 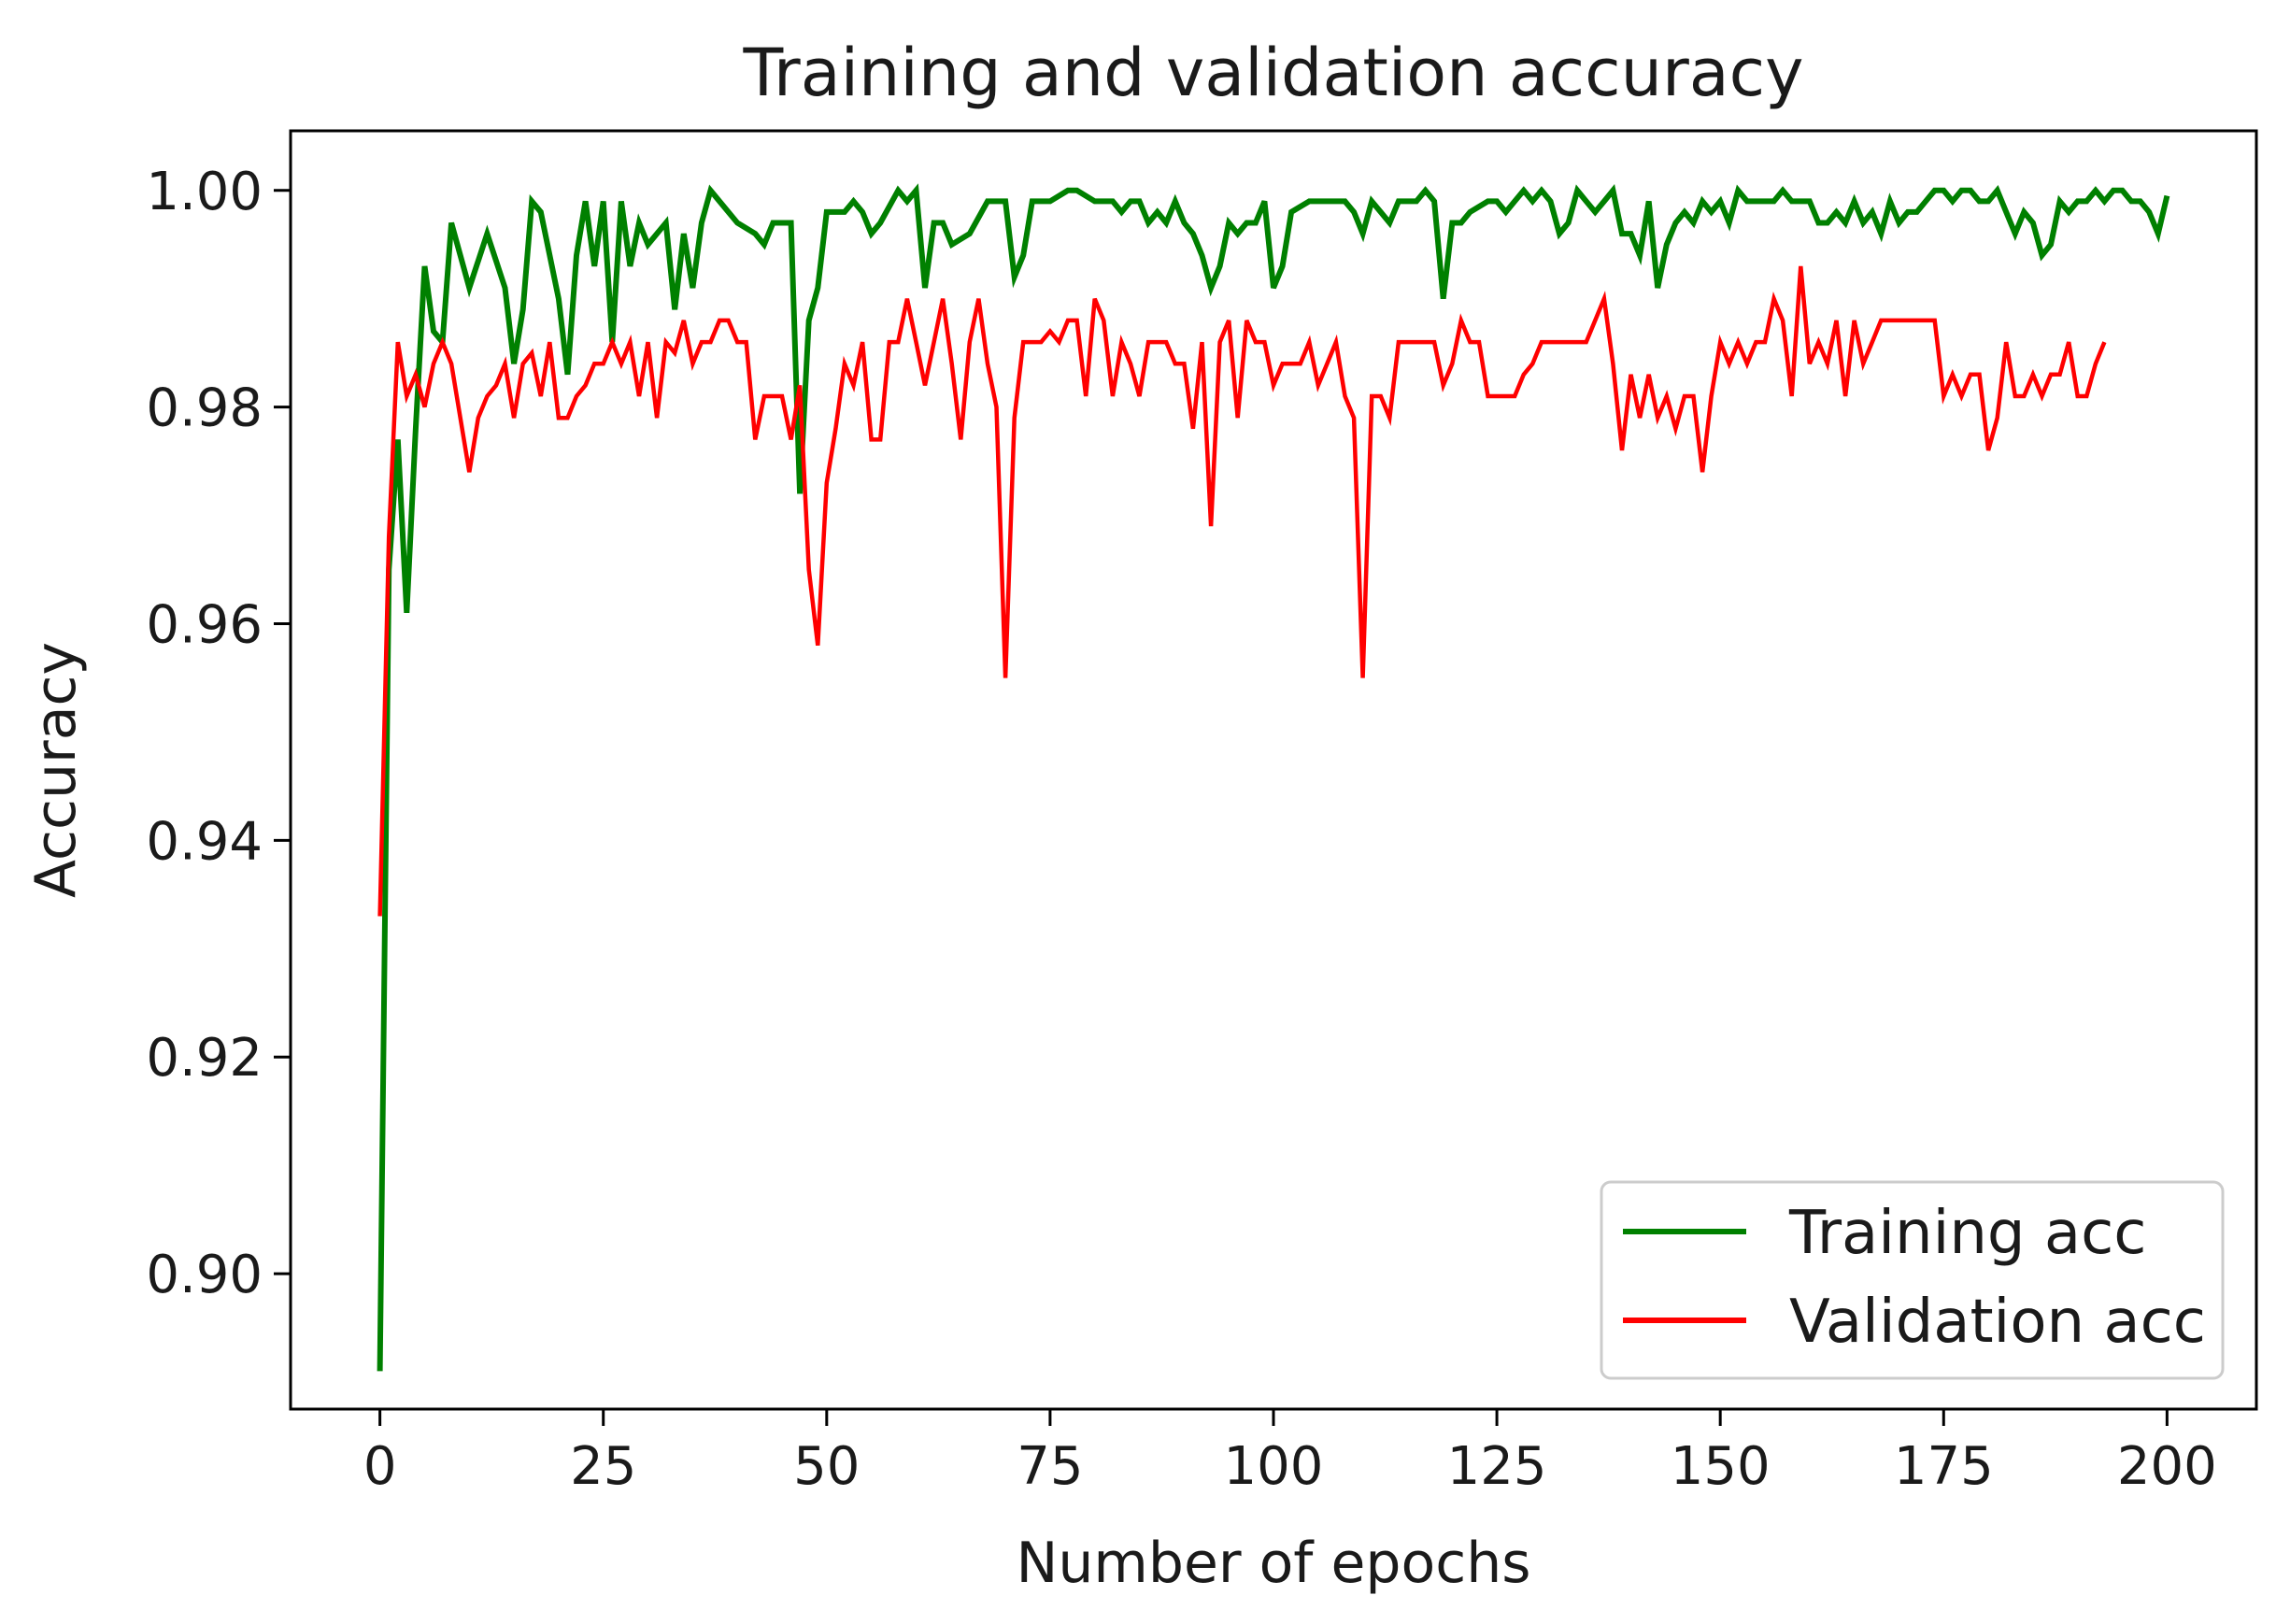 What do you see at coordinates (56, 770) in the screenshot?
I see `y-axis-label: Accuracy` at bounding box center [56, 770].